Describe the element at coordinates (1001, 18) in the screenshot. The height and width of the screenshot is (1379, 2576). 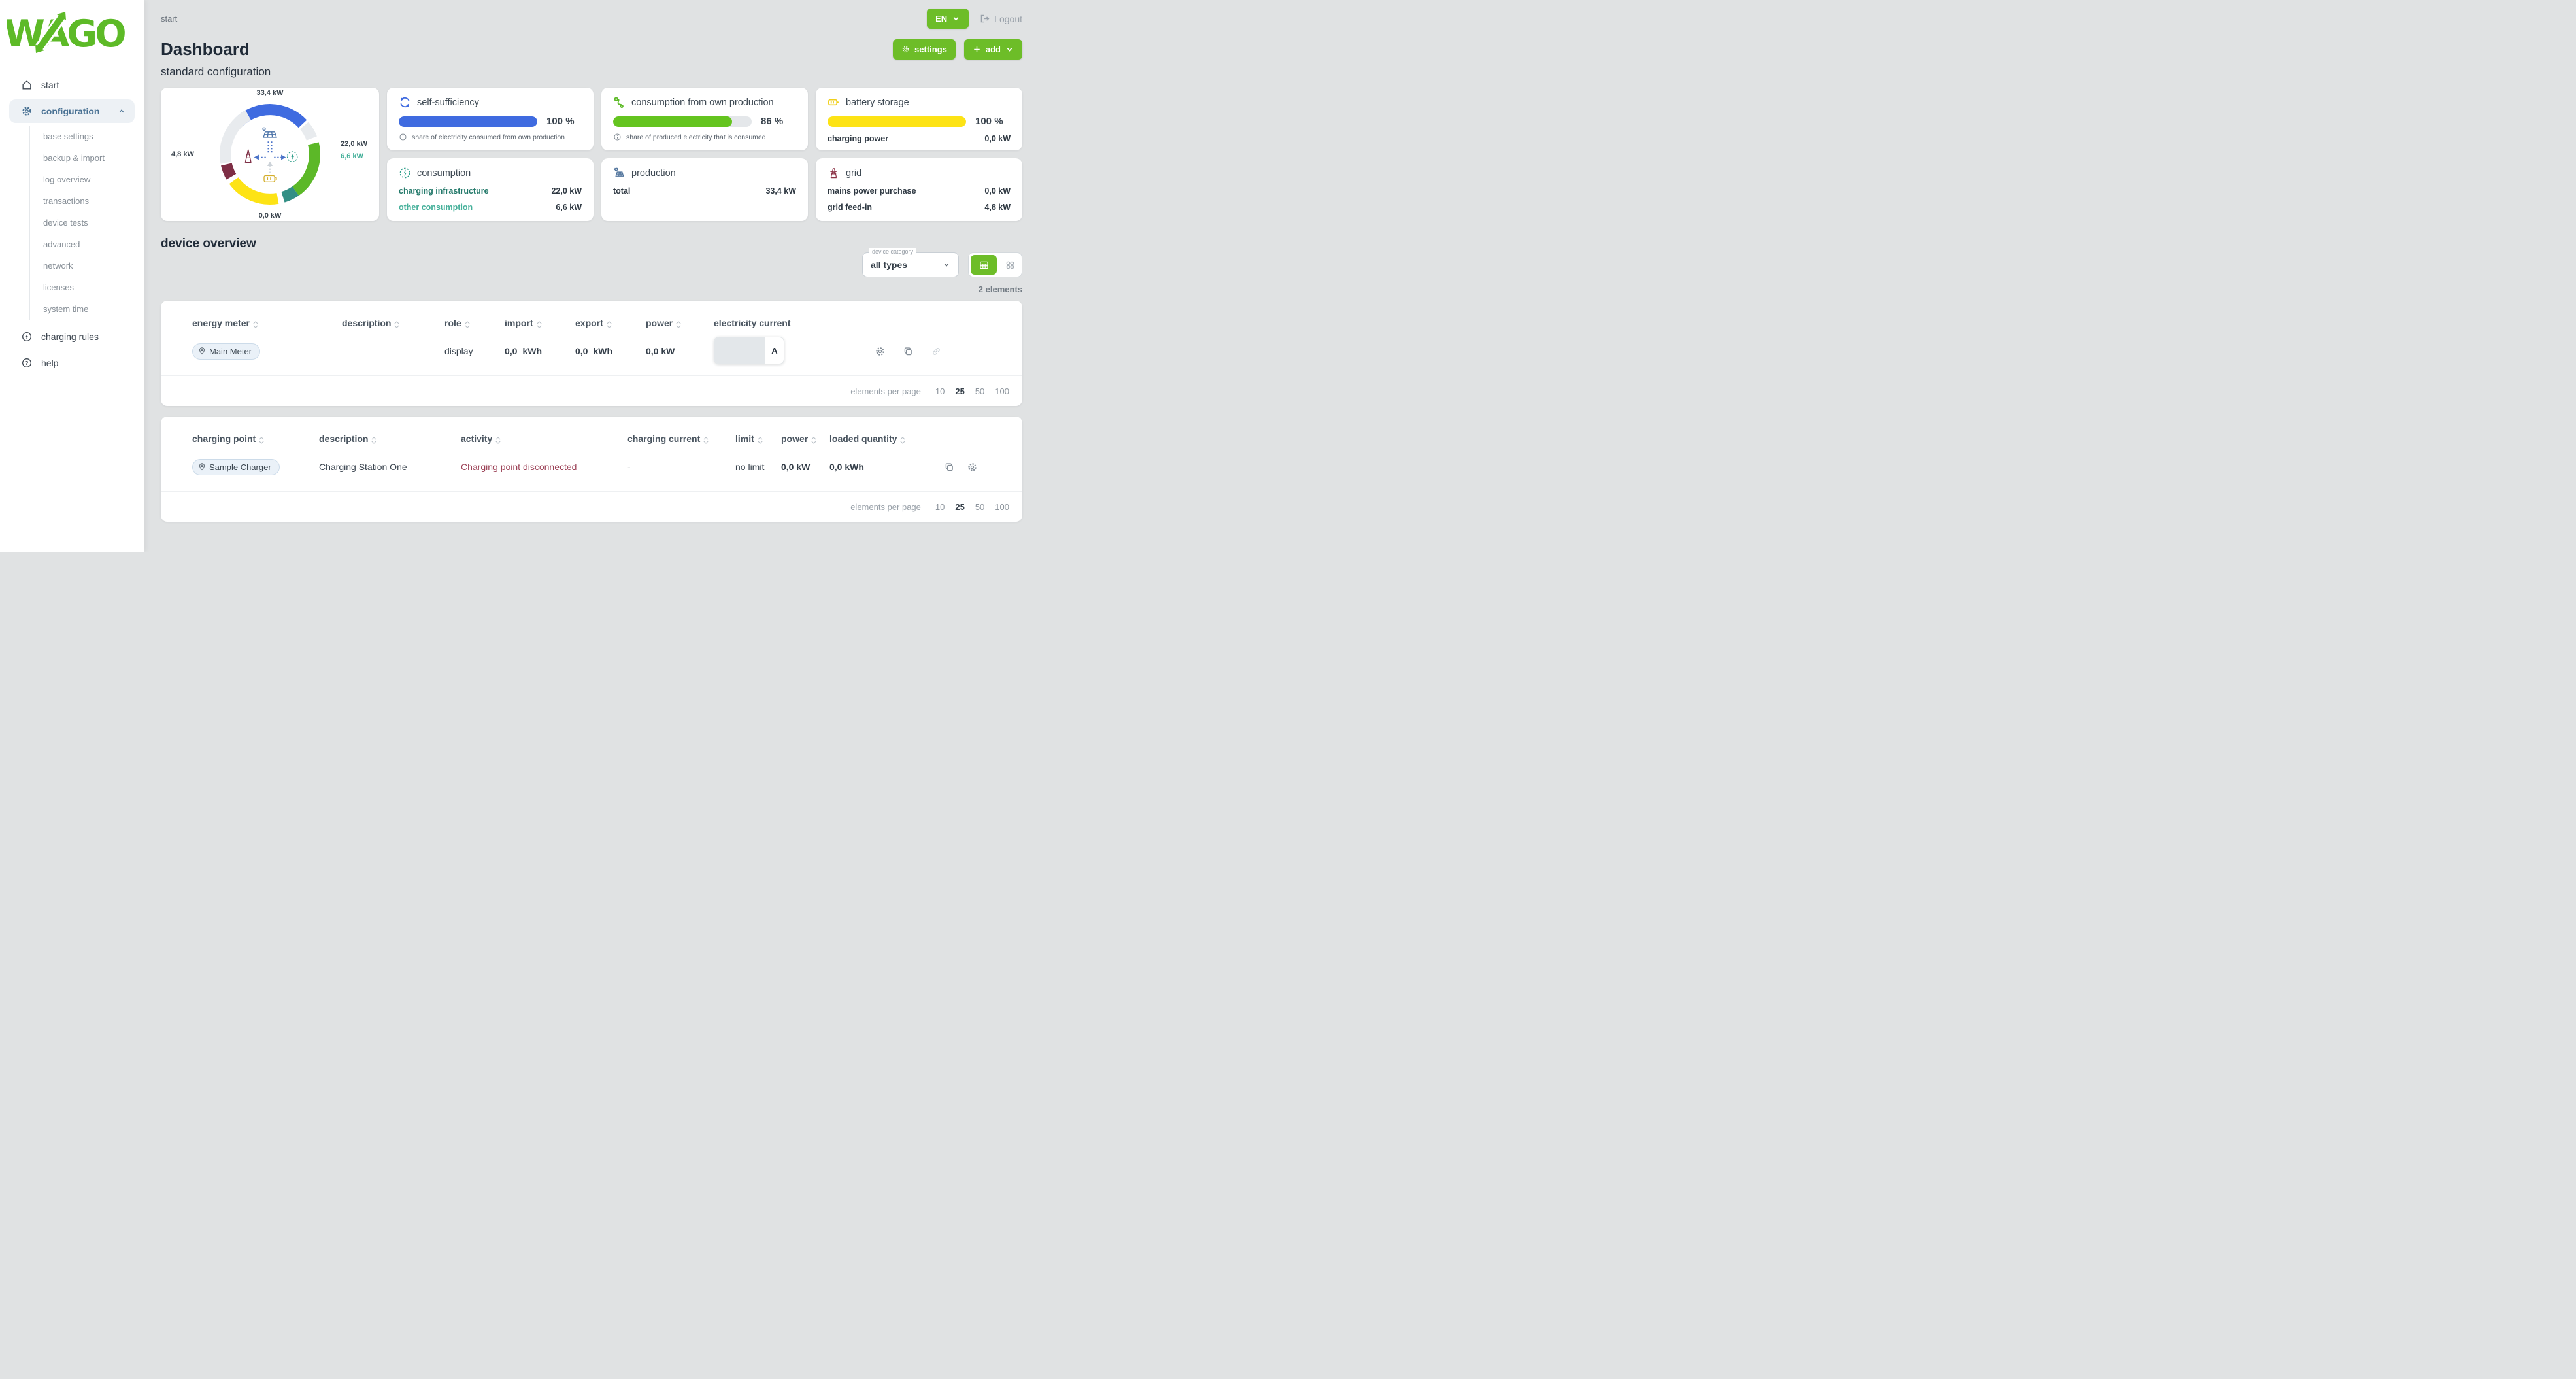
I see `logout-button: Logout` at that location.